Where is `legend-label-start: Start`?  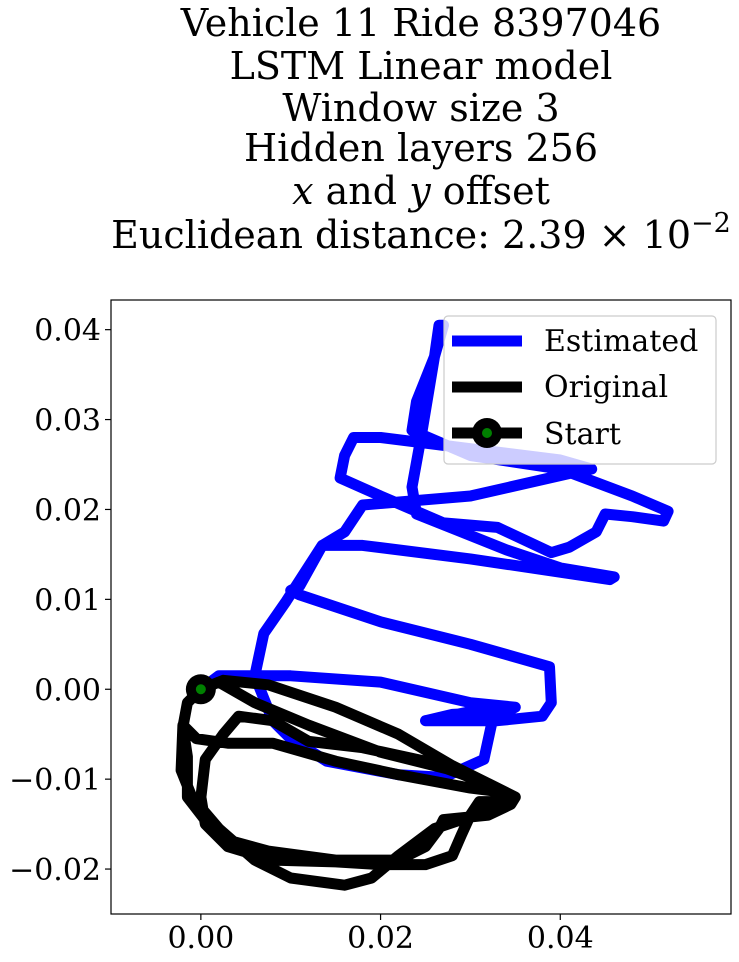 legend-label-start: Start is located at coordinates (582, 434).